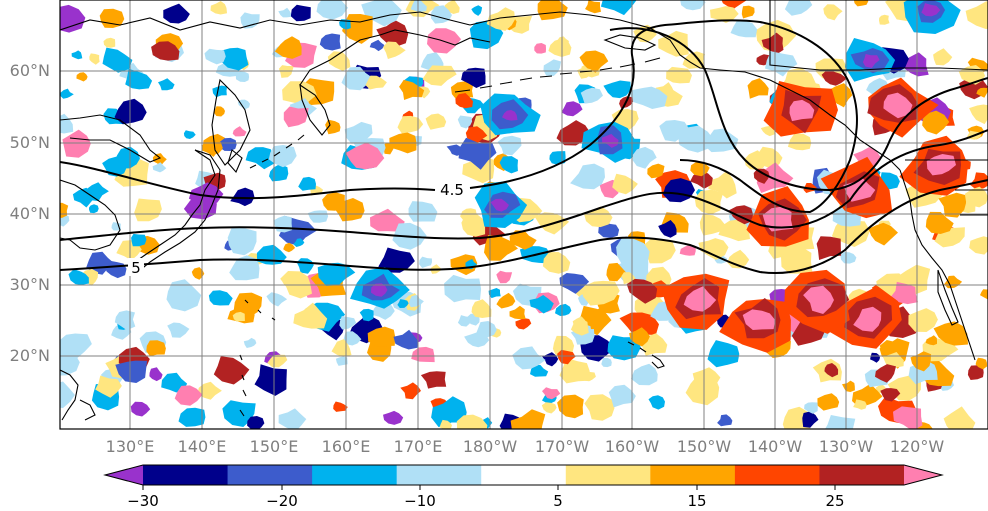 The width and height of the screenshot is (988, 511). Describe the element at coordinates (696, 501) in the screenshot. I see `colorbar-label-15: 15` at that location.